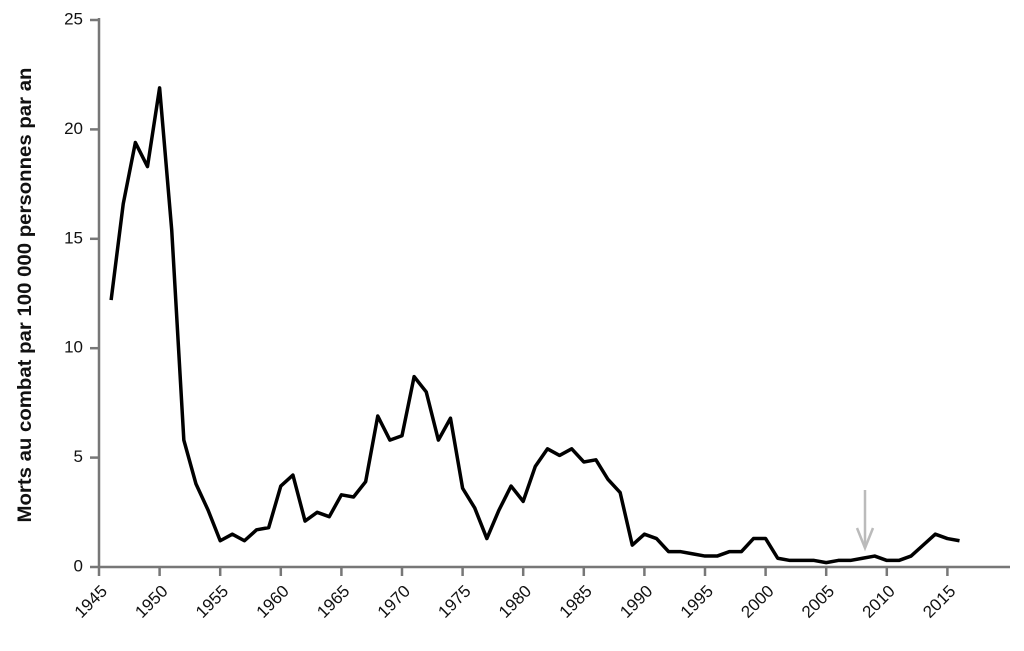 Image resolution: width=1024 pixels, height=651 pixels. I want to click on x-tick-label: 2010, so click(879, 602).